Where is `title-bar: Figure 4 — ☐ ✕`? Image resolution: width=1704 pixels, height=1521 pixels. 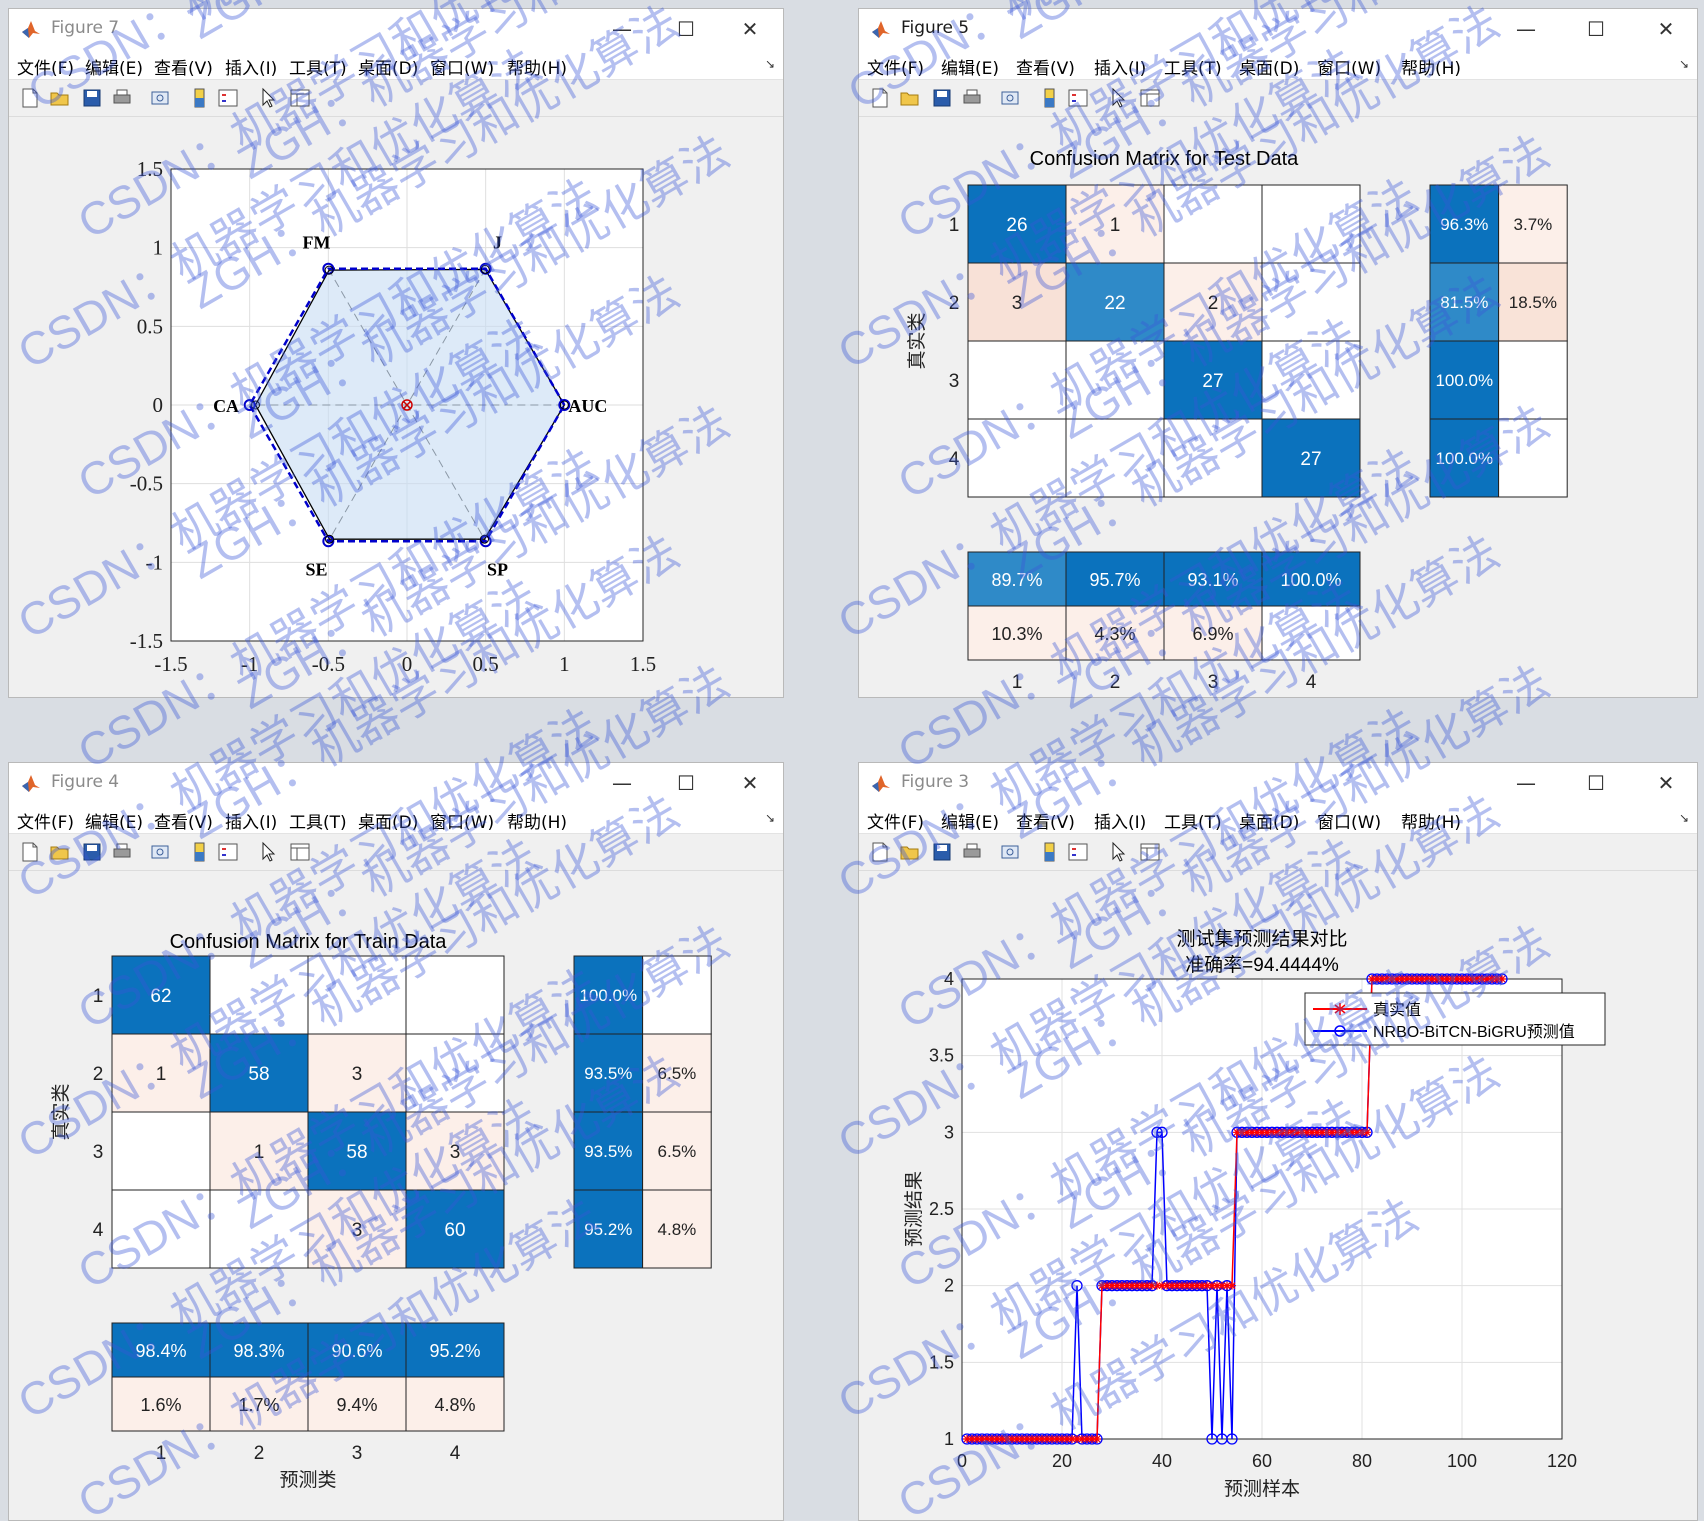 title-bar: Figure 4 — ☐ ✕ is located at coordinates (396, 783).